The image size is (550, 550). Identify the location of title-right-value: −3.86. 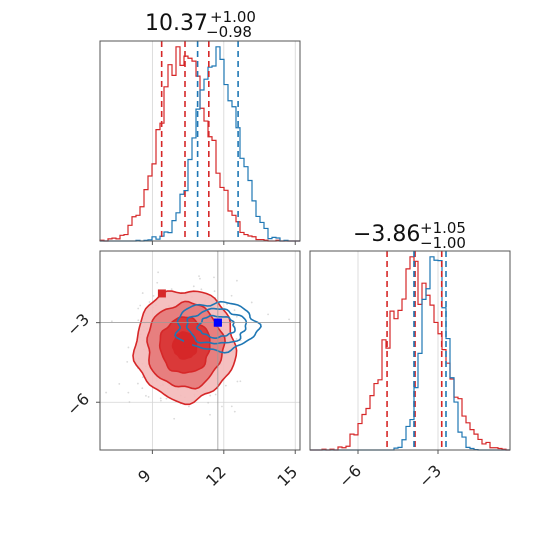
(386, 234).